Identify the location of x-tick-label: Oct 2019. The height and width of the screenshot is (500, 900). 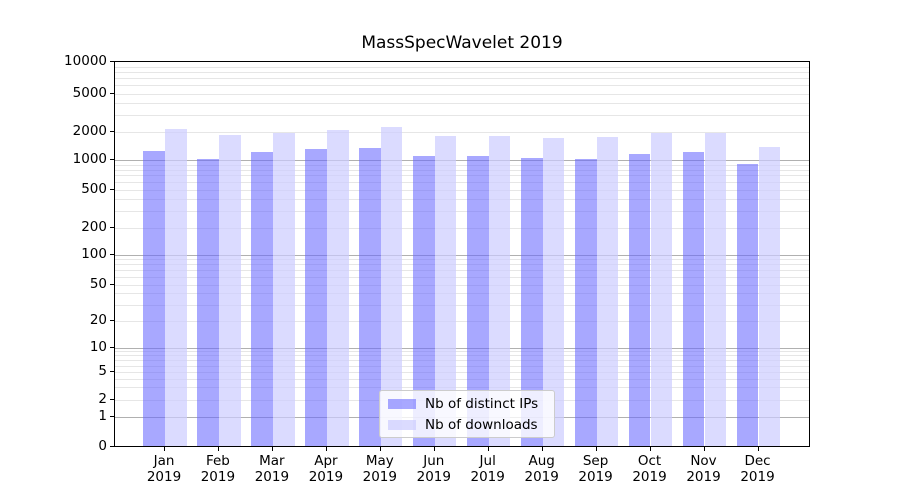
(649, 469).